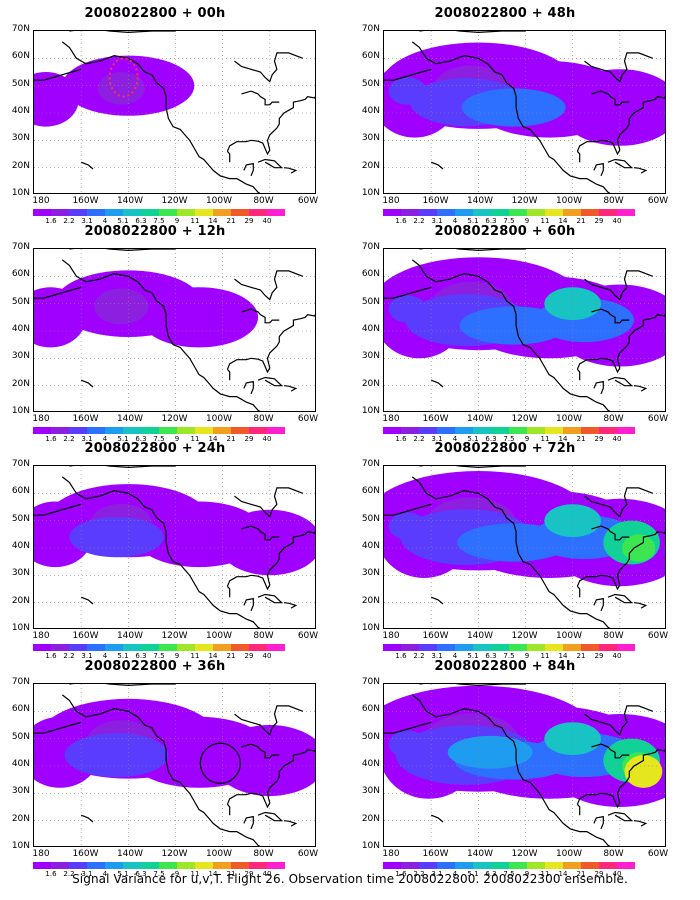  I want to click on lat-tick-label: 40N, so click(370, 764).